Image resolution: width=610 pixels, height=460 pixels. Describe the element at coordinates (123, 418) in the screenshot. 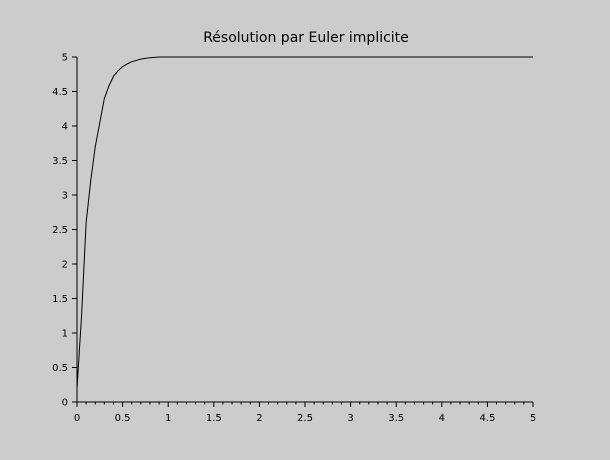

I see `x-tick-label: 0.5` at that location.